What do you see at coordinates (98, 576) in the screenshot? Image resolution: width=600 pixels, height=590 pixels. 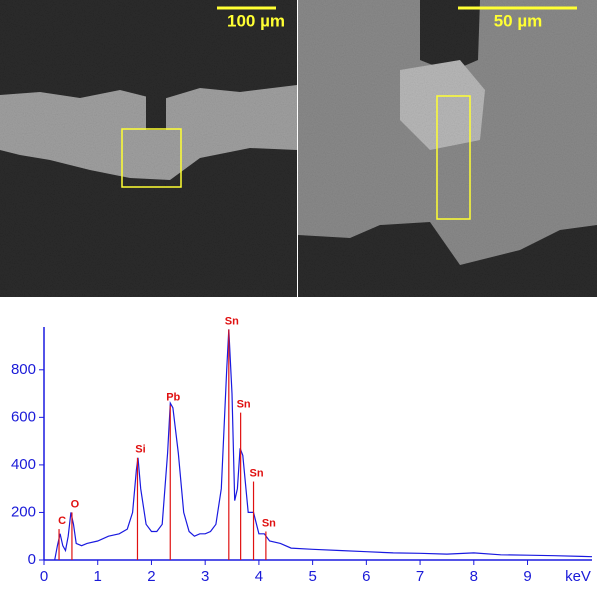 I see `x-tick-label: 1` at bounding box center [98, 576].